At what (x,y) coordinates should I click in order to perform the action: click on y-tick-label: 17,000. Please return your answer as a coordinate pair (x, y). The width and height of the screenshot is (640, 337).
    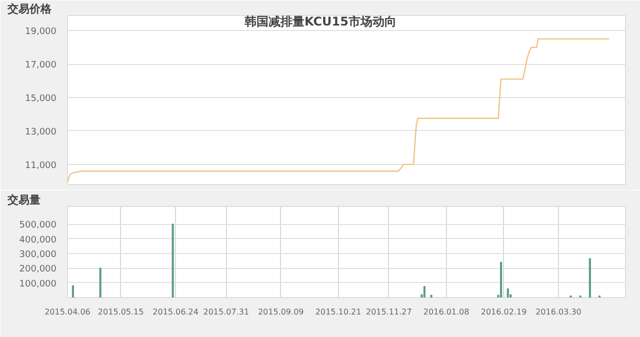
    Looking at the image, I should click on (41, 65).